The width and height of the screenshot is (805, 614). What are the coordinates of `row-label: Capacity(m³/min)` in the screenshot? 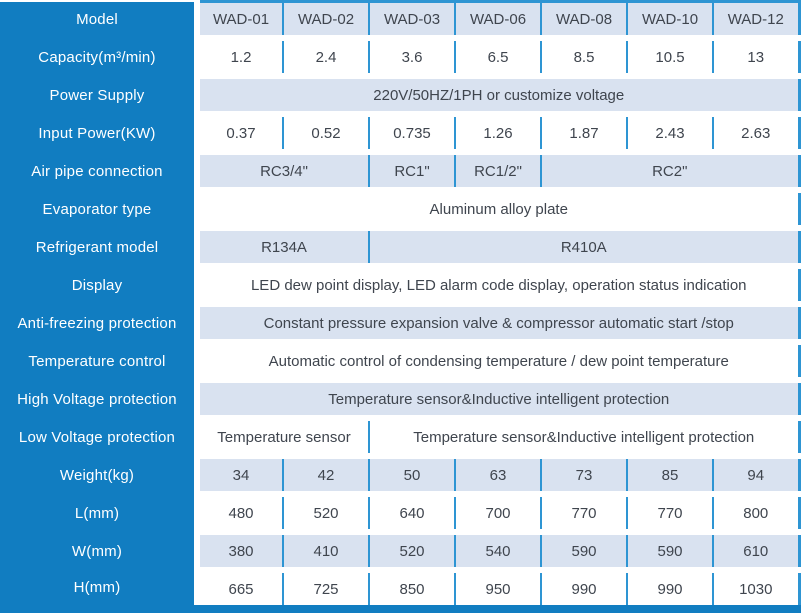 It's located at (100, 57).